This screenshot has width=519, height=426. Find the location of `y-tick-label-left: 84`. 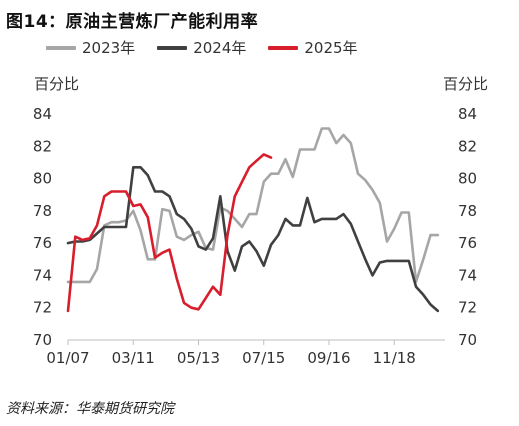

y-tick-label-left: 84 is located at coordinates (42, 114).